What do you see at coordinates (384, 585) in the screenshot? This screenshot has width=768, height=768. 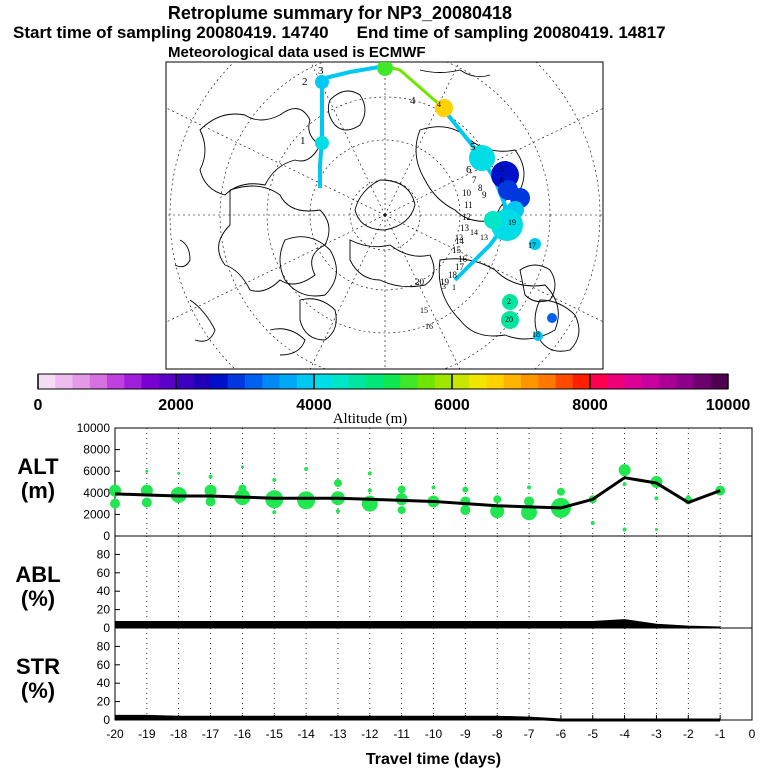 I see `panel-abl: 0 20 40 60 80 ABL(%)` at bounding box center [384, 585].